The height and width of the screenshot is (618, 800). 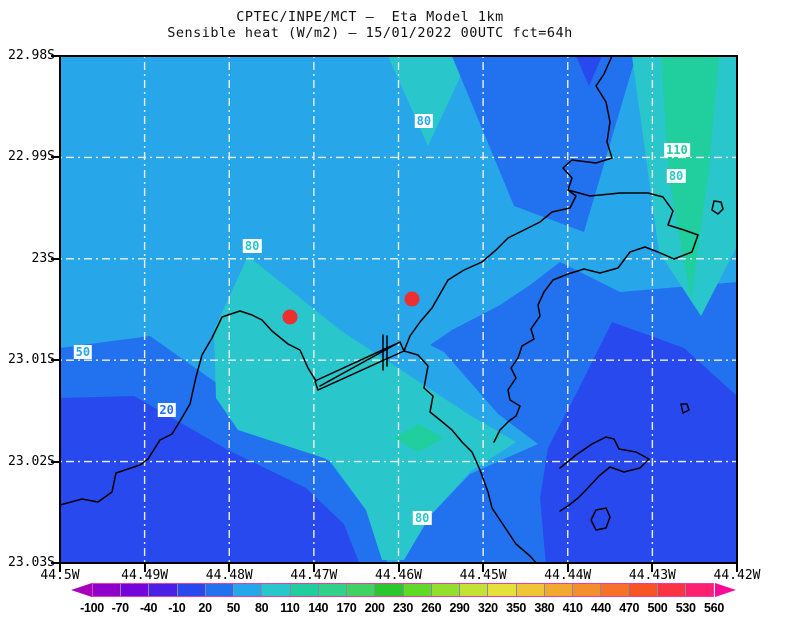 What do you see at coordinates (737, 575) in the screenshot?
I see `lon-tick-label: 44.42W` at bounding box center [737, 575].